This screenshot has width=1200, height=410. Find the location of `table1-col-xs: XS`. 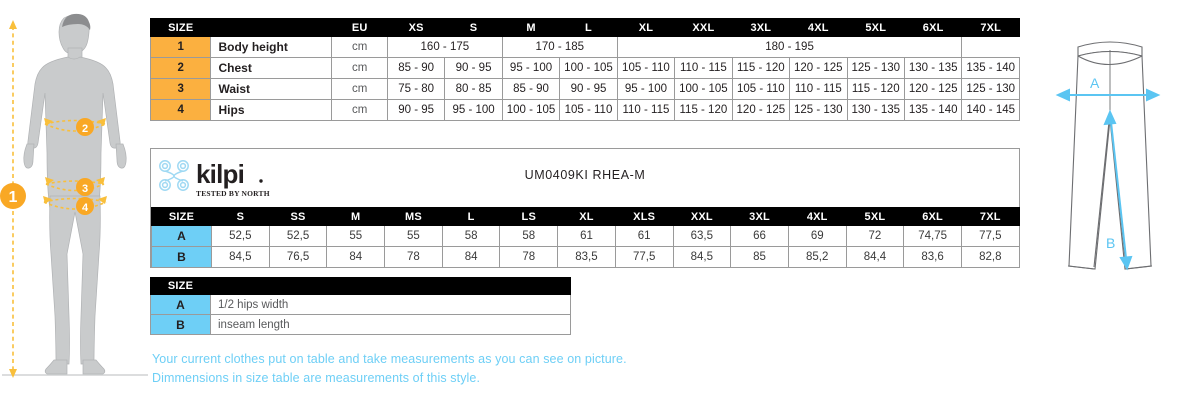

table1-col-xs: XS is located at coordinates (416, 27).